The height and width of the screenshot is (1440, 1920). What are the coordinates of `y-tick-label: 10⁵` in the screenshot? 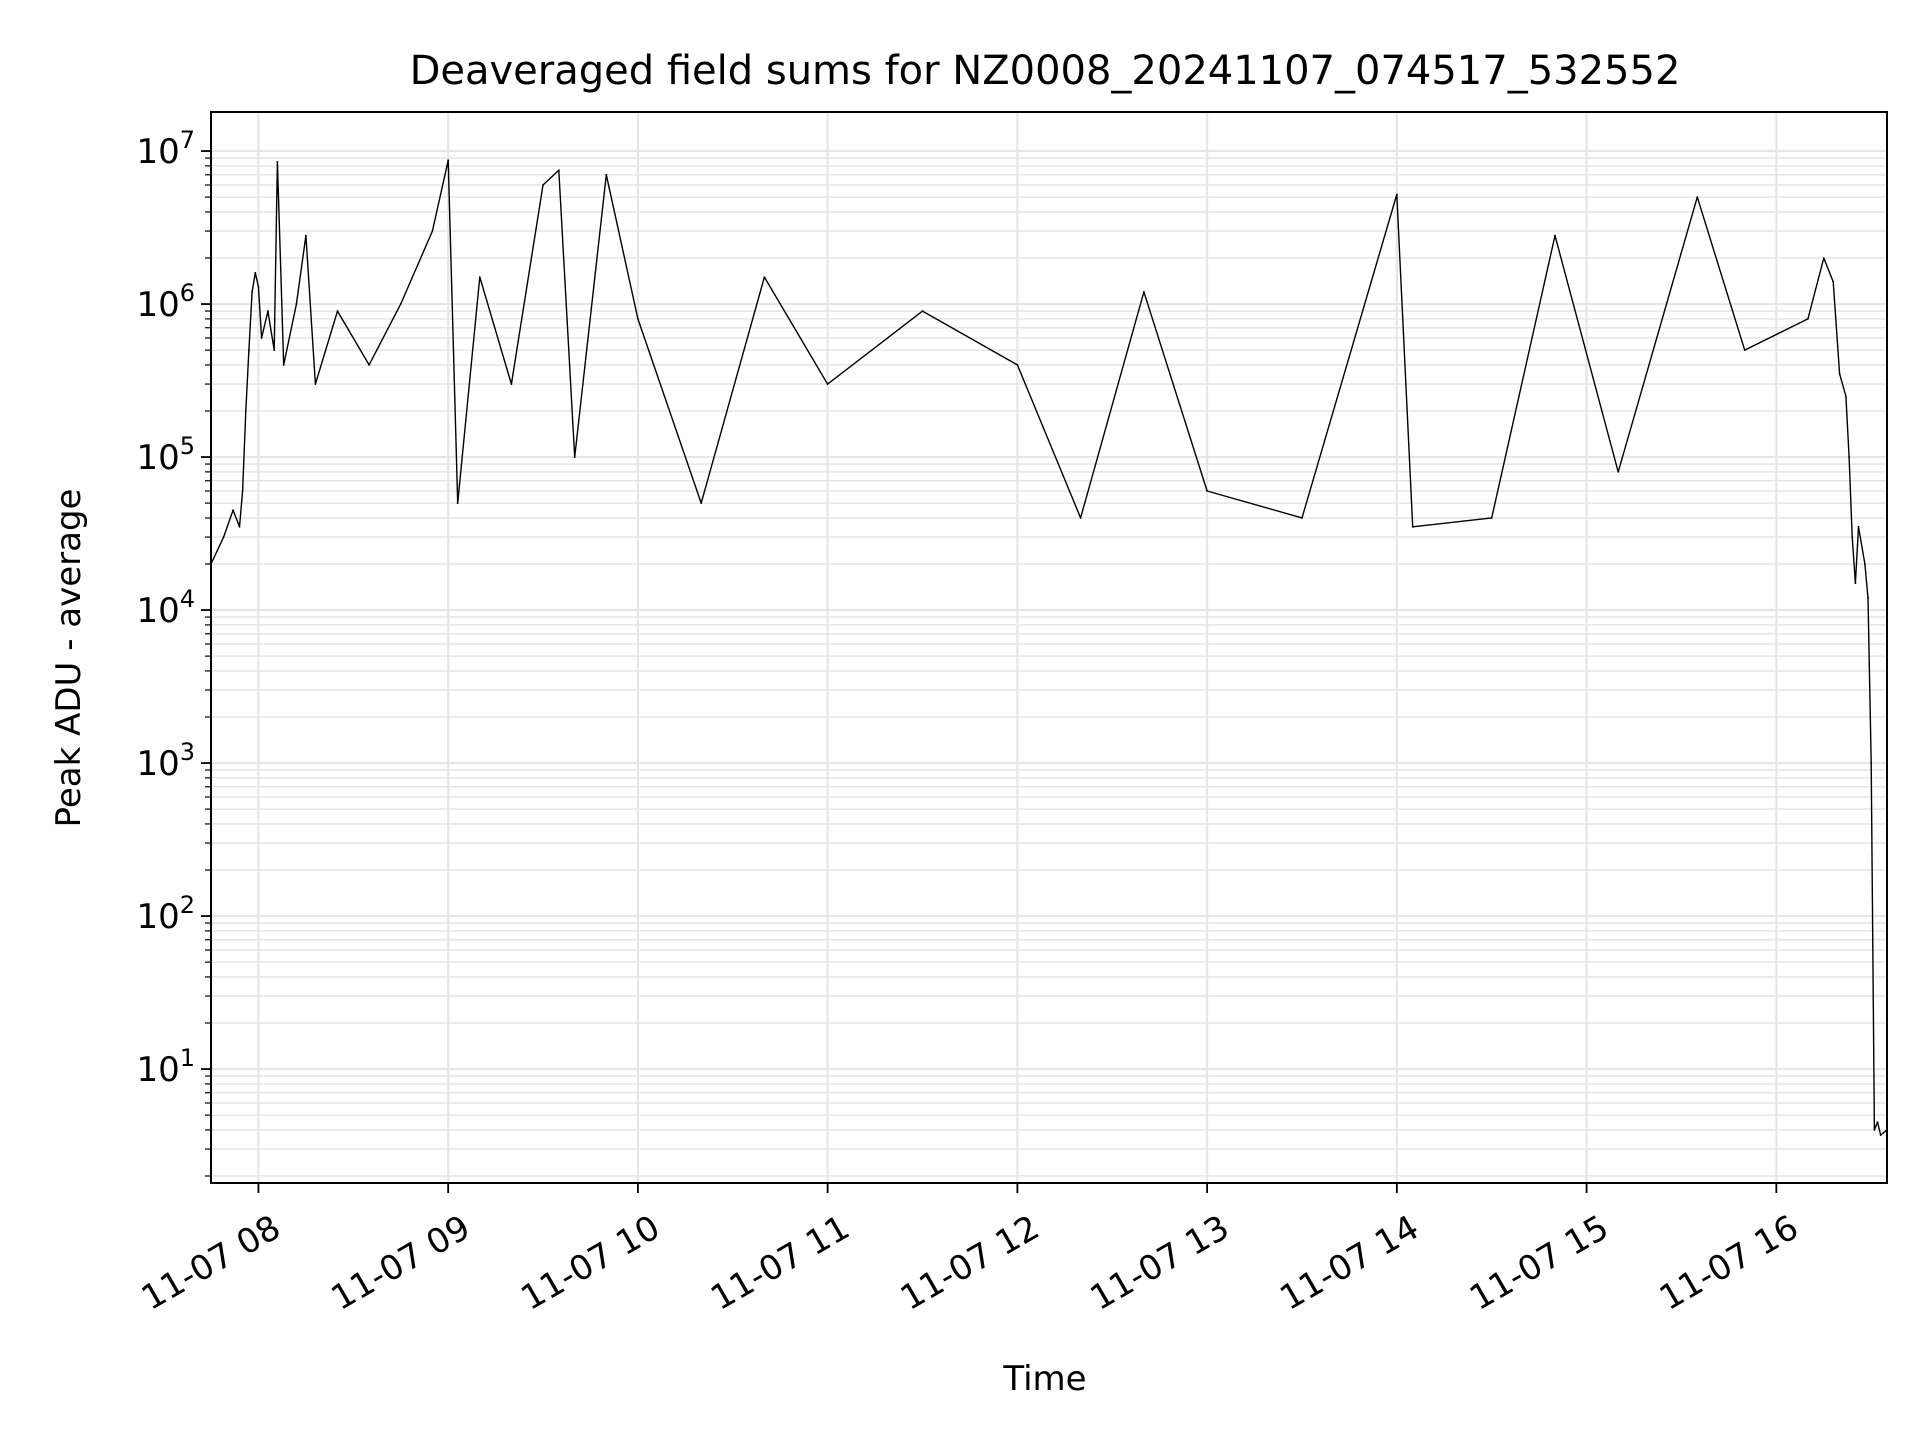 It's located at (165, 455).